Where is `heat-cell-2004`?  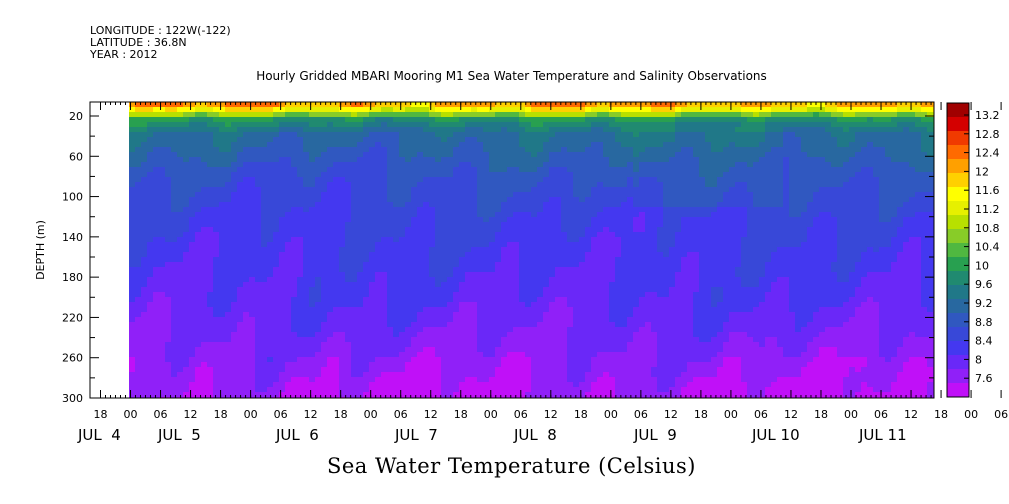 heat-cell-2004 is located at coordinates (330, 225).